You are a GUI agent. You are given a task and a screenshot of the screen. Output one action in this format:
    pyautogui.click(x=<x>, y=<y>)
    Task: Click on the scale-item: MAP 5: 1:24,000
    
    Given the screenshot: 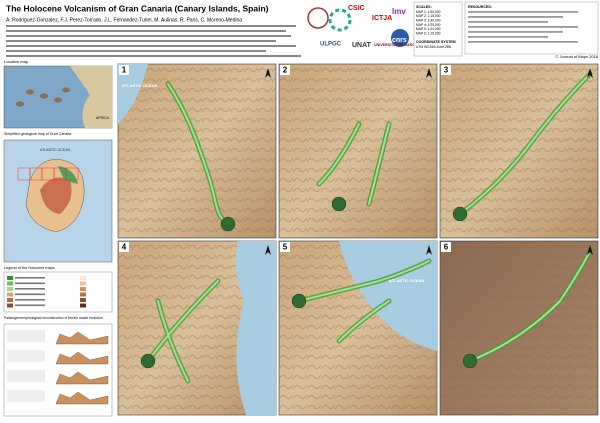 What is the action you would take?
    pyautogui.click(x=428, y=29)
    